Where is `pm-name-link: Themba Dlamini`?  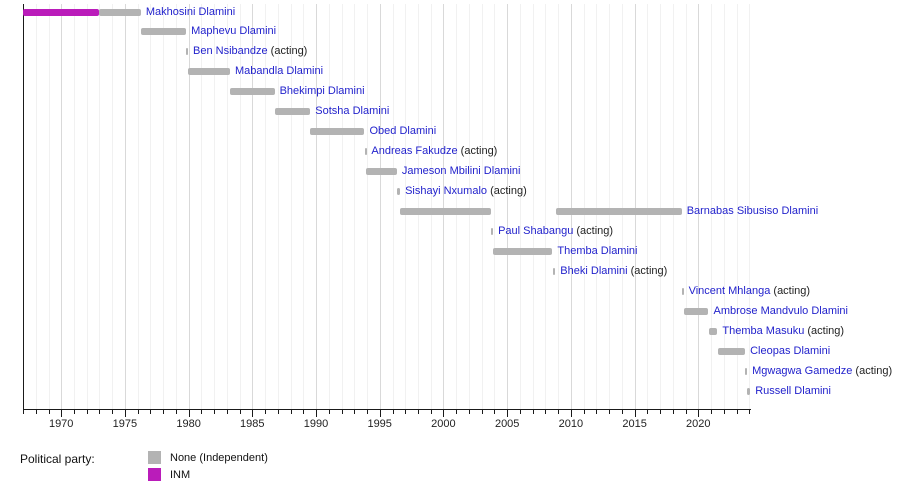
pm-name-link: Themba Dlamini is located at coordinates (597, 250).